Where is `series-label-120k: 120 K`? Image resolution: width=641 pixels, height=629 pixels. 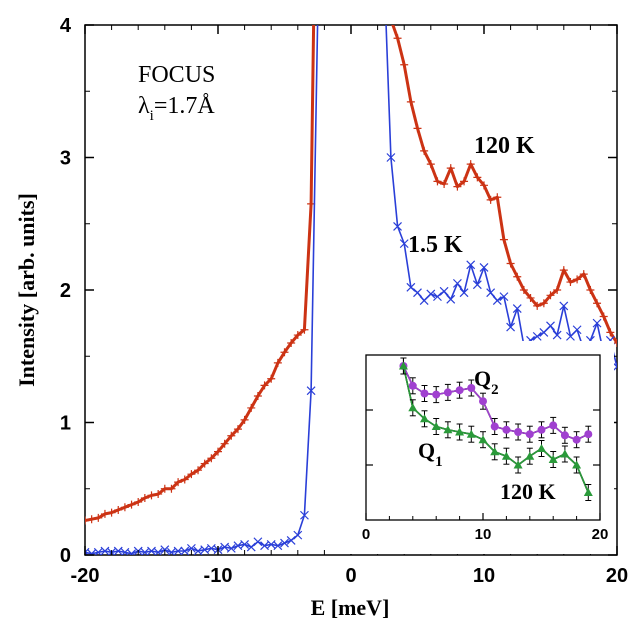 series-label-120k: 120 K is located at coordinates (504, 146).